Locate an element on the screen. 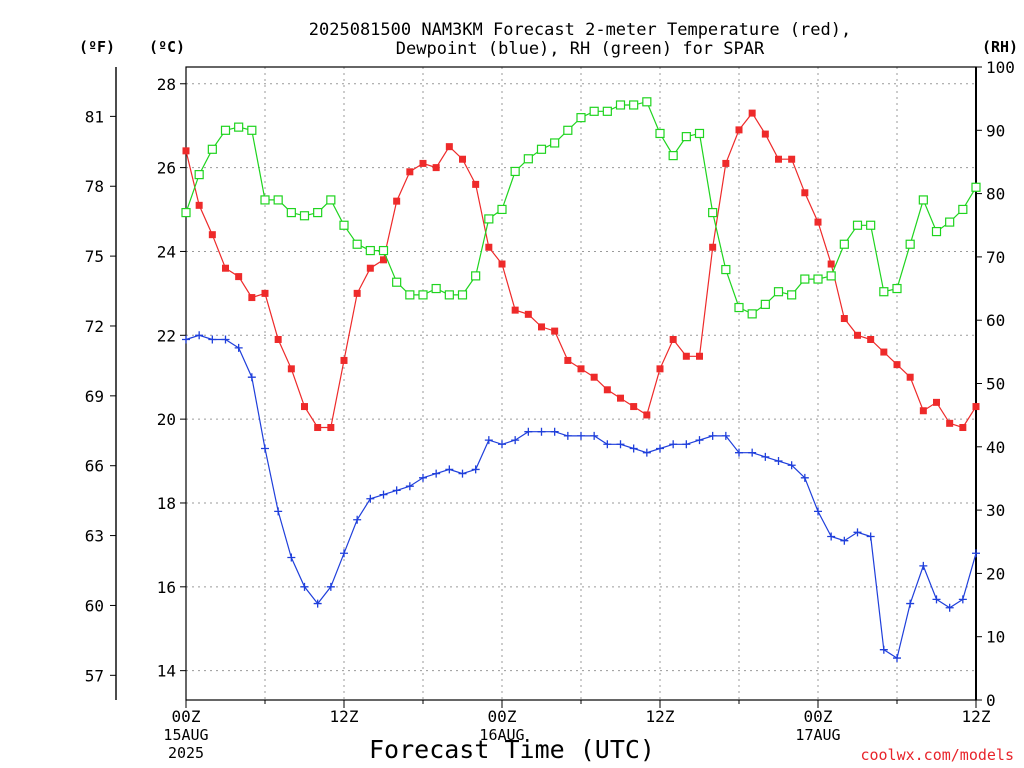 The height and width of the screenshot is (768, 1024). rh-tick-label: 50 is located at coordinates (995, 384).